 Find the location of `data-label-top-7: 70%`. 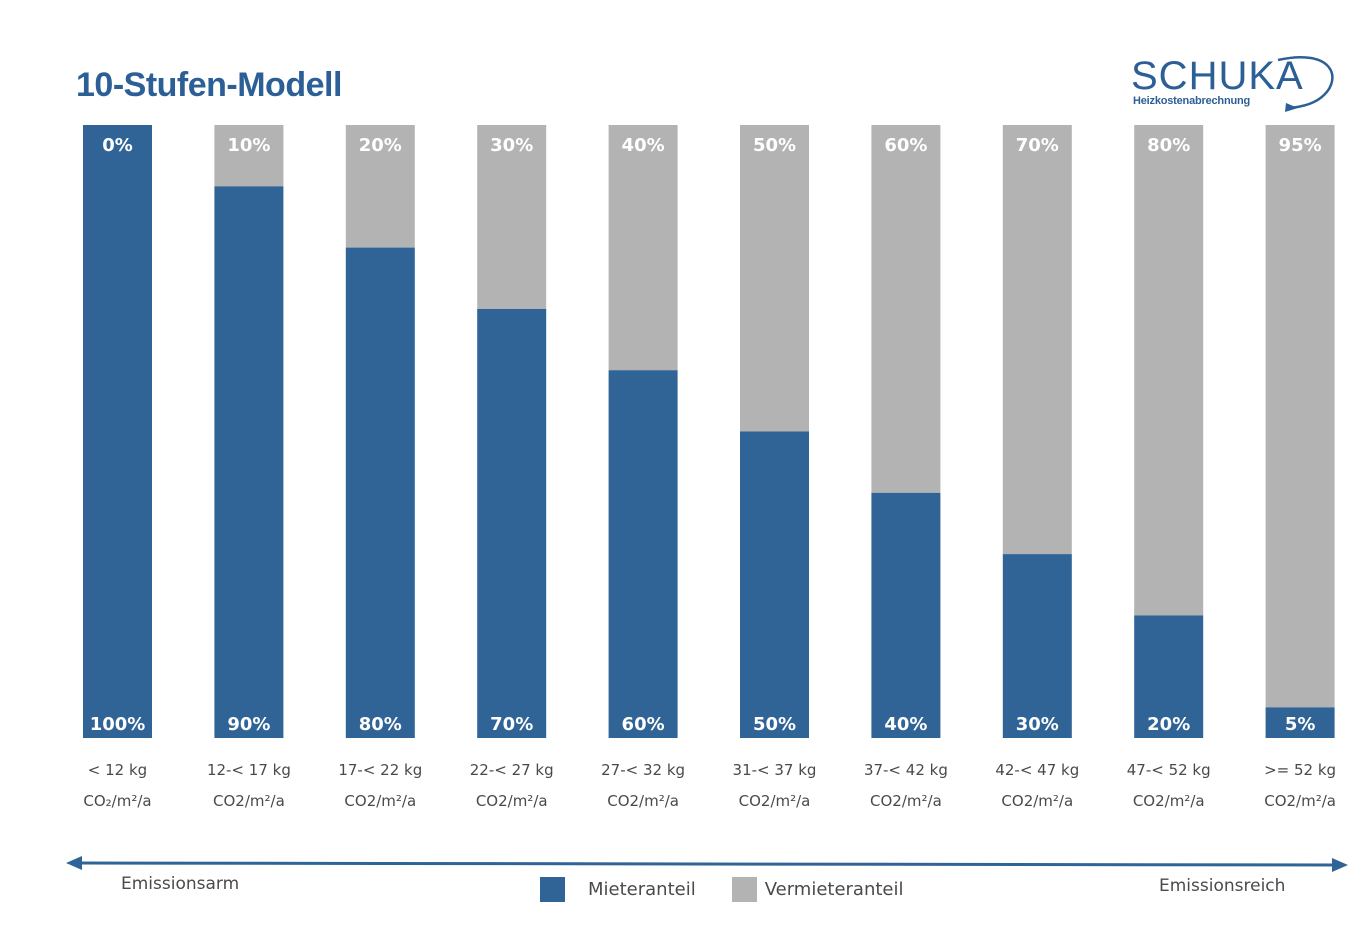

data-label-top-7: 70% is located at coordinates (1037, 145).